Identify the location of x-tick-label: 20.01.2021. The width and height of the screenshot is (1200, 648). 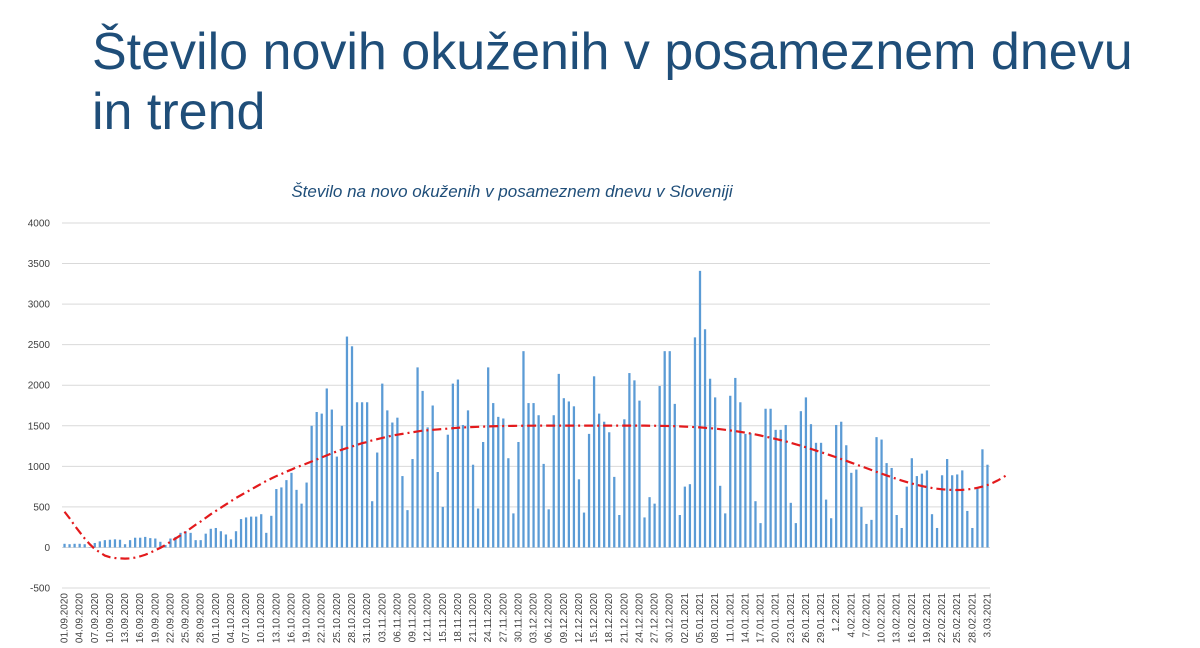
(776, 618).